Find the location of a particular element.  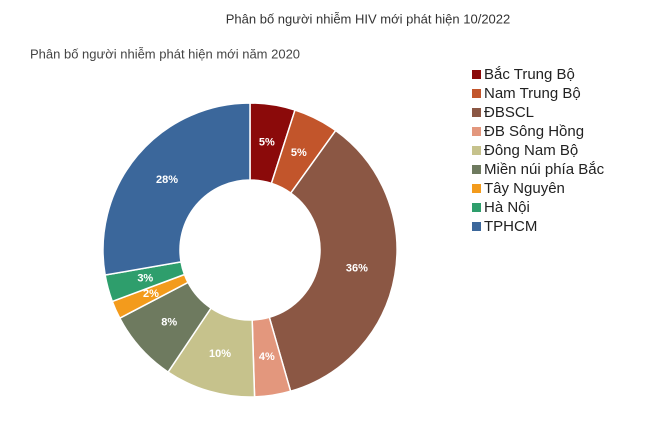

legend-label: Bắc Trung Bộ is located at coordinates (529, 74).